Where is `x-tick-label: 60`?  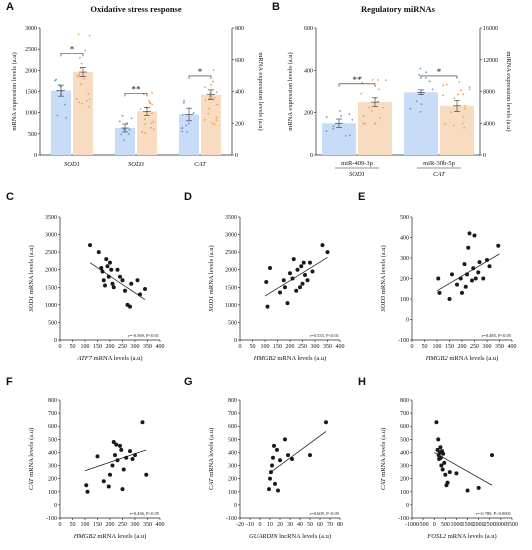 x-tick-label: 60 is located at coordinates (320, 525).